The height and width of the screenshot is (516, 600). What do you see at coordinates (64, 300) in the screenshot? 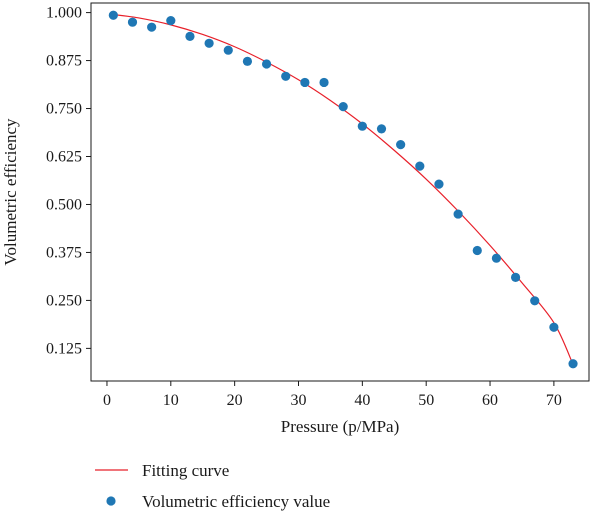
I see `y-tick-label: 0.250` at bounding box center [64, 300].